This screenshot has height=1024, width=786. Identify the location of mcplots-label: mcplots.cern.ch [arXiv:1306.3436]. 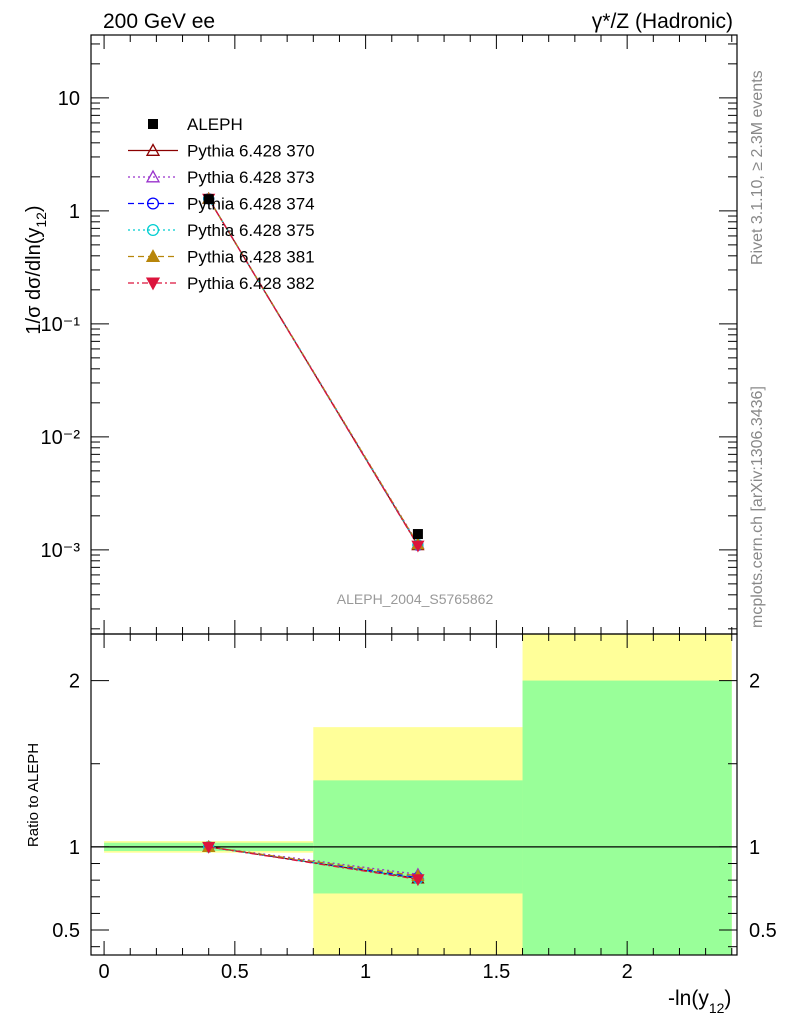
(757, 507).